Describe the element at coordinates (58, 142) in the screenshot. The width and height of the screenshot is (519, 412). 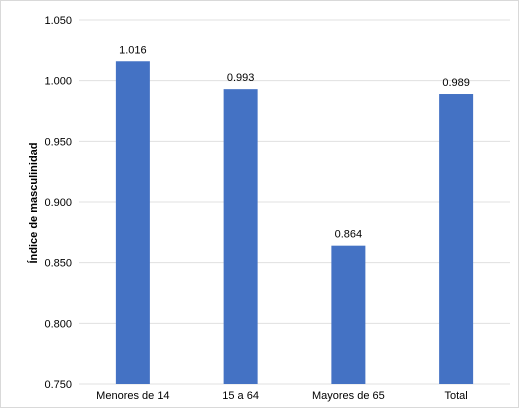
I see `y-tick-label: 0.950` at that location.